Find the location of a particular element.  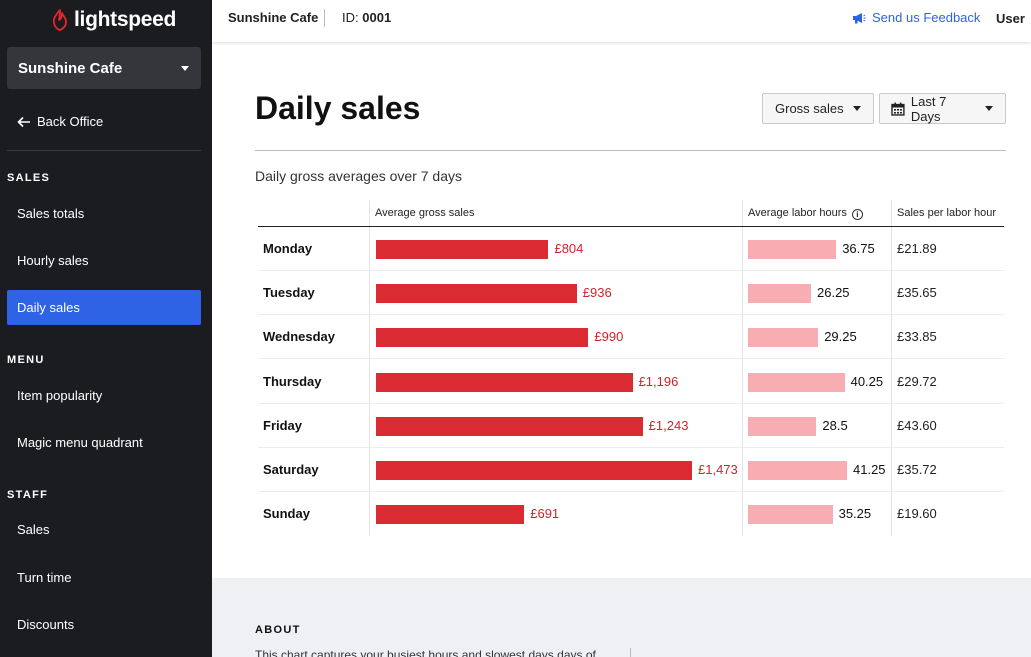

row-day: Friday is located at coordinates (283, 425).